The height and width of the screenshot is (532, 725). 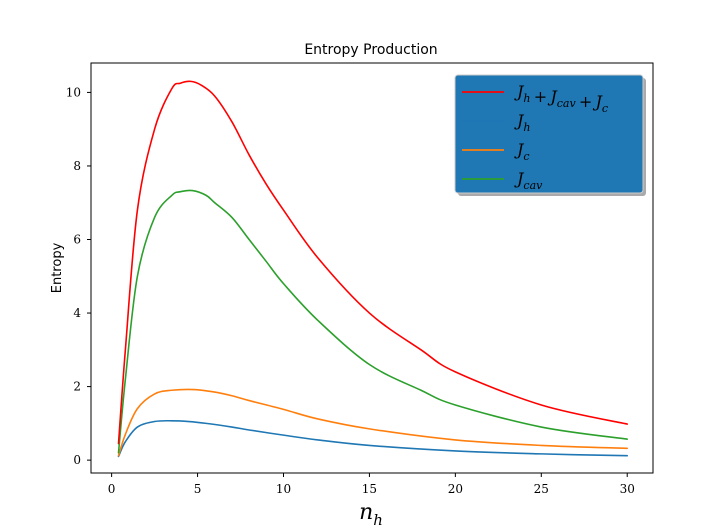 I want to click on chart-title: Entropy Production, so click(x=370, y=50).